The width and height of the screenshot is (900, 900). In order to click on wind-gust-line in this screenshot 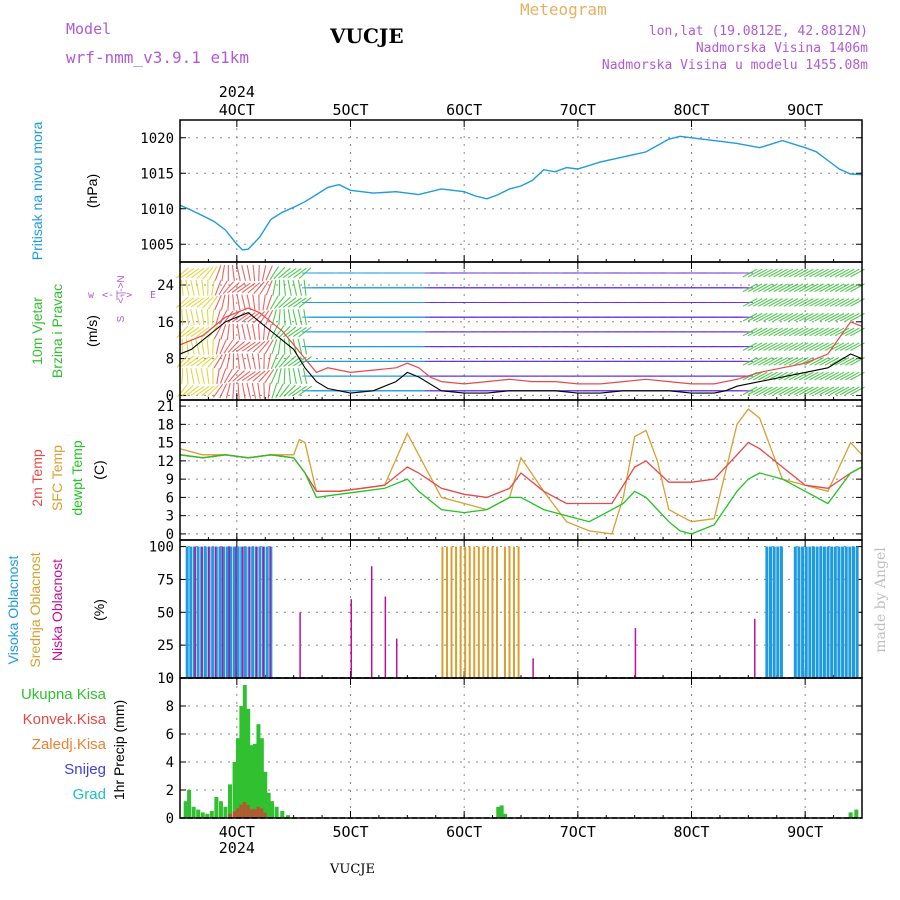, I will do `click(521, 346)`.